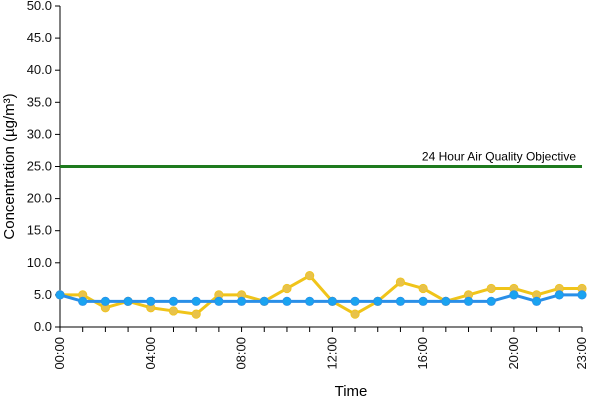 The height and width of the screenshot is (400, 600). Describe the element at coordinates (9, 166) in the screenshot. I see `y-axis-title: Concentration (µg/m³)` at that location.